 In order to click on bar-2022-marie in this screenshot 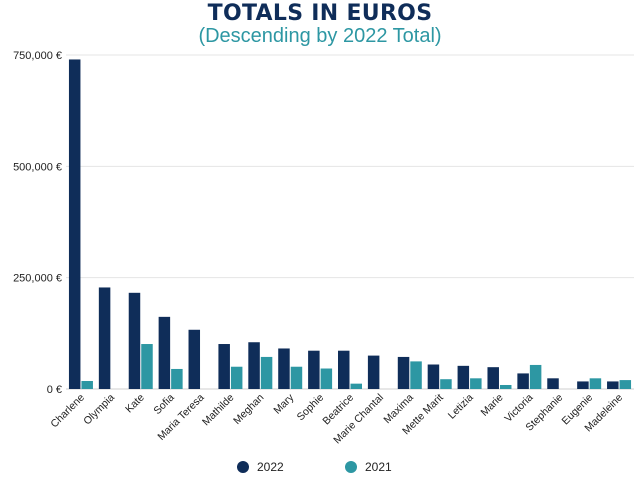, I will do `click(493, 378)`.